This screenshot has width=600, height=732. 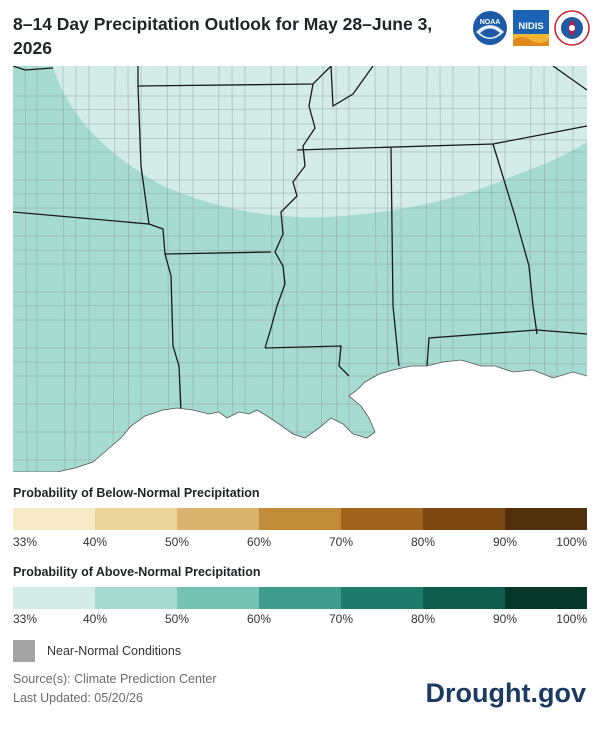 I want to click on near-normal-label: Near-Normal Conditions, so click(x=114, y=651).